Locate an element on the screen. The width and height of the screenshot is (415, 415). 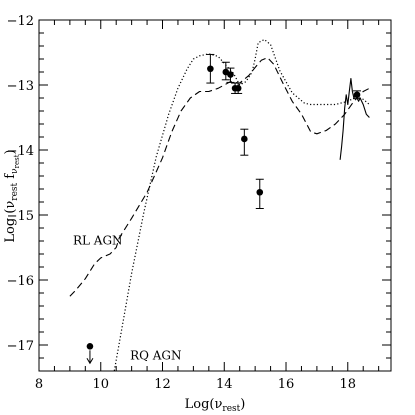
y-tick-label: −14 is located at coordinates (20, 151).